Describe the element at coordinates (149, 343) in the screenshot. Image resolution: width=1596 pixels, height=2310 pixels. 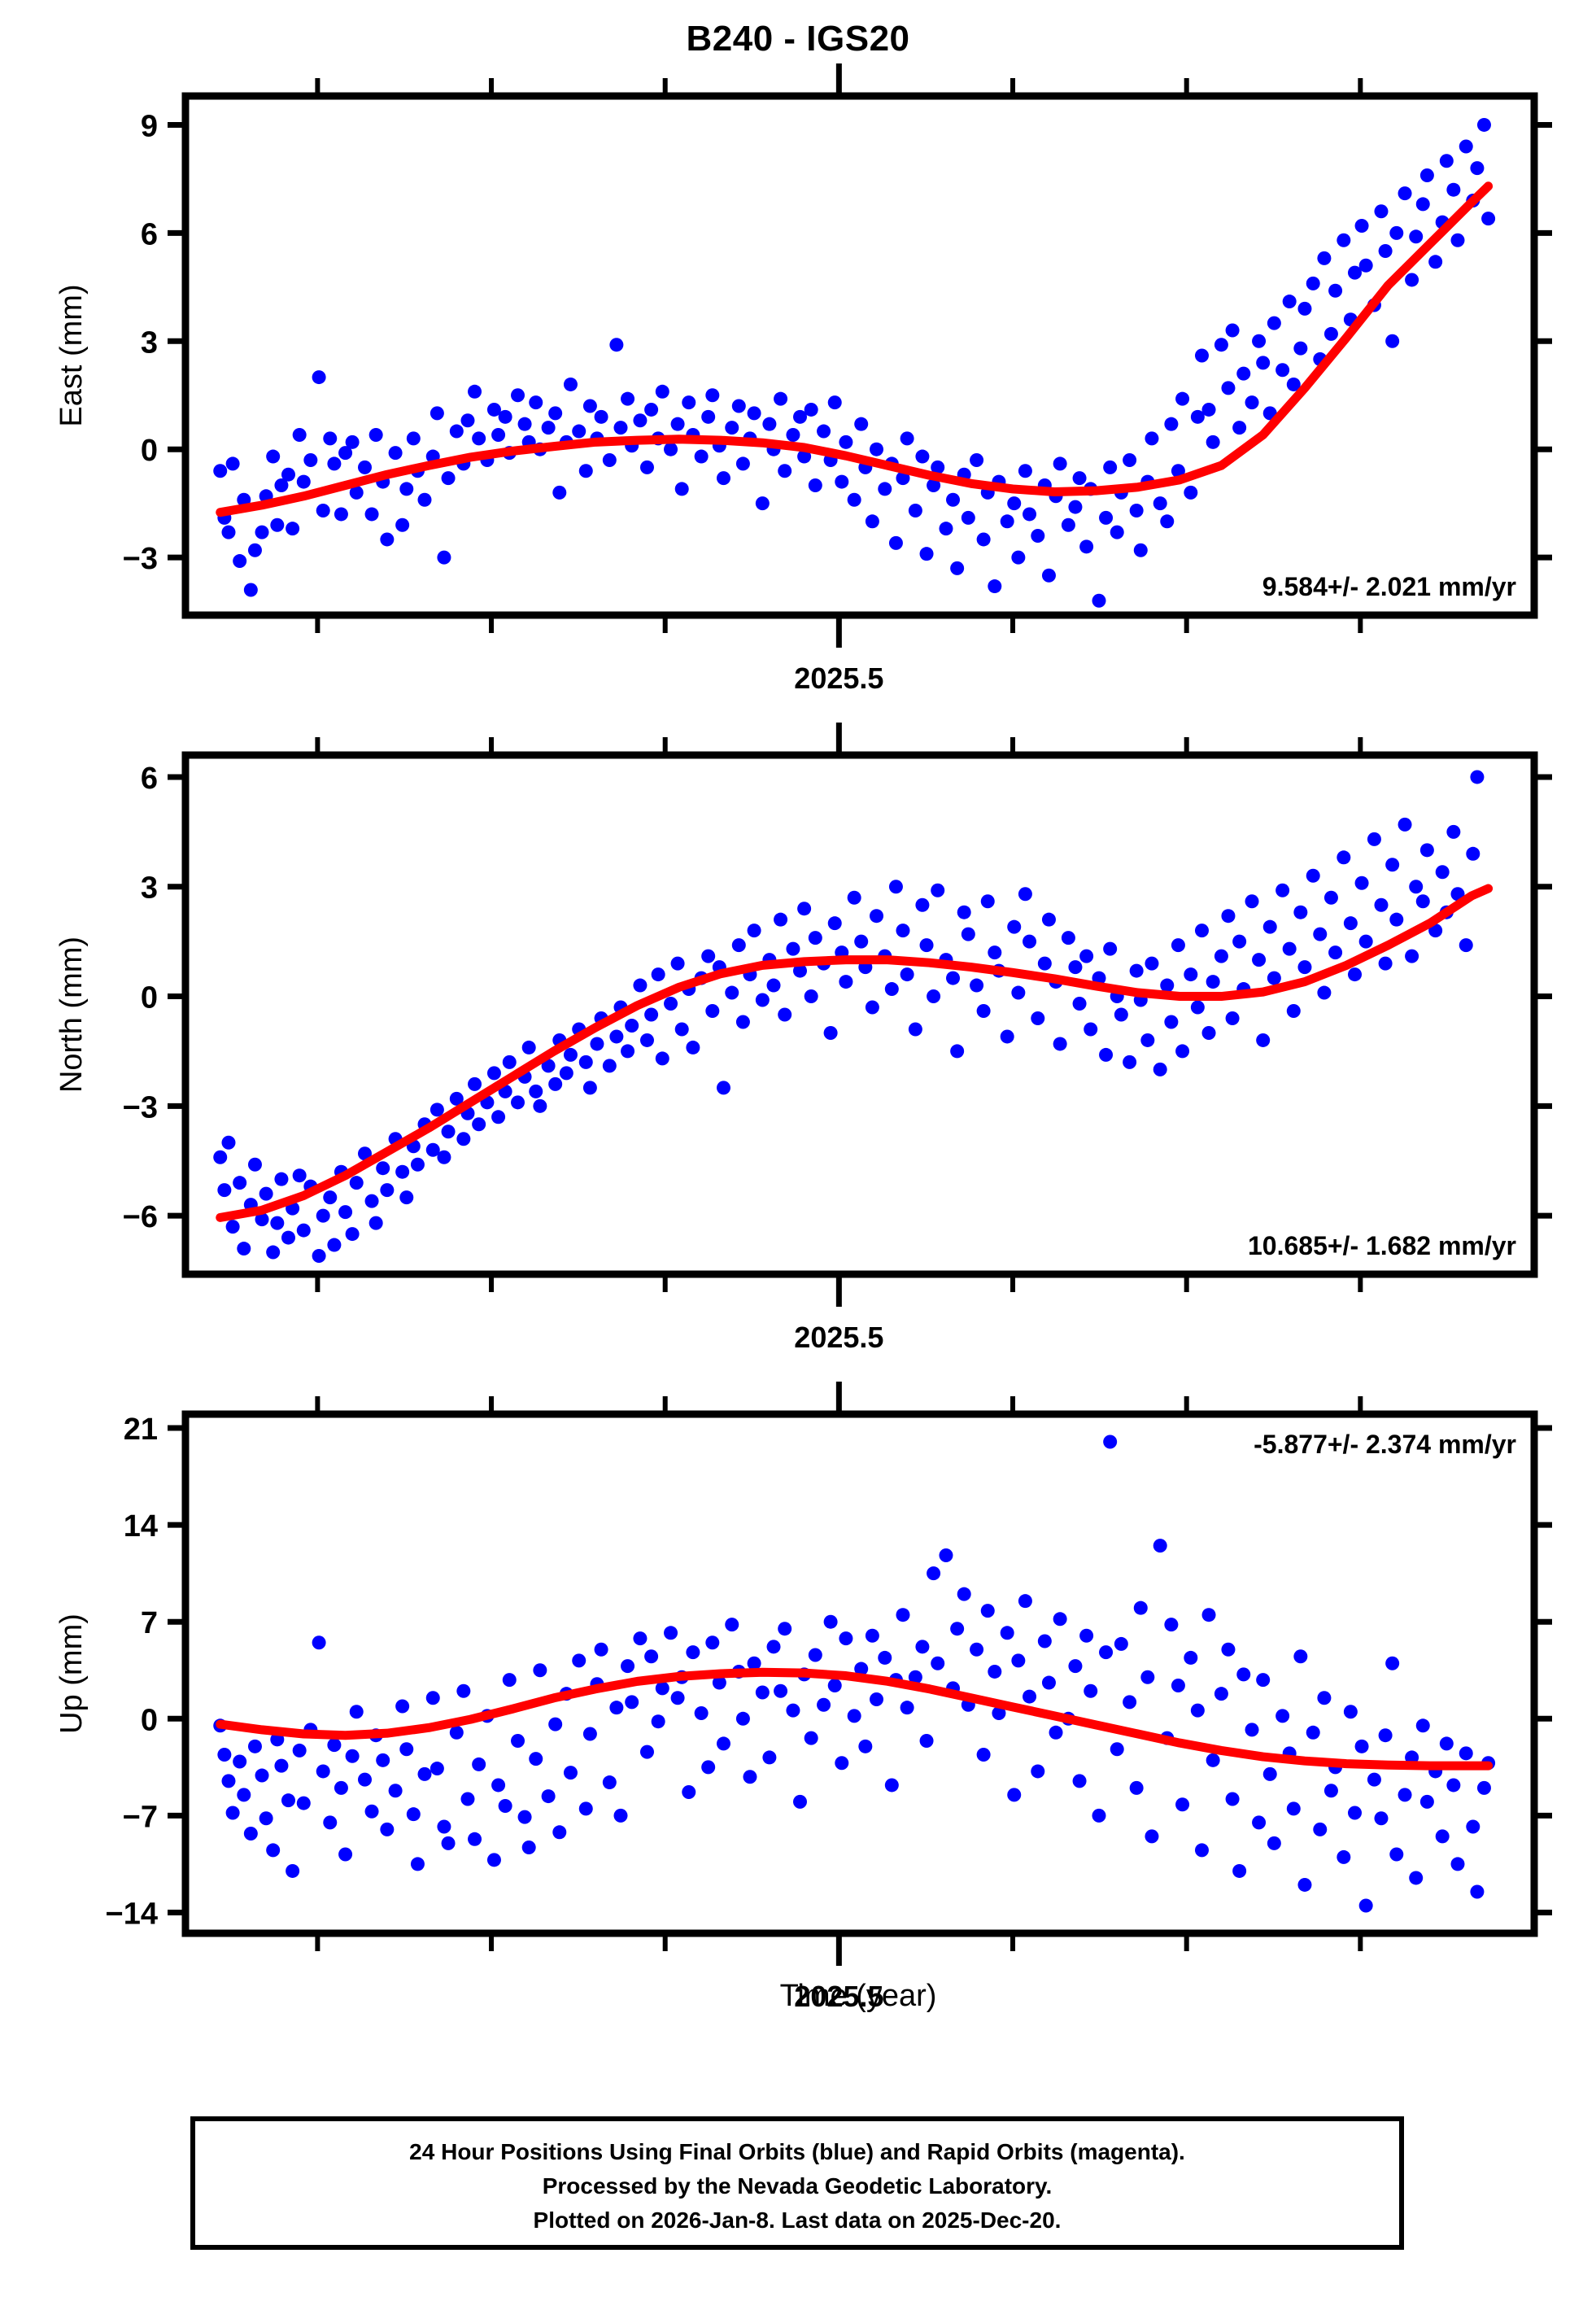
I see `y-tick-label: 3` at that location.